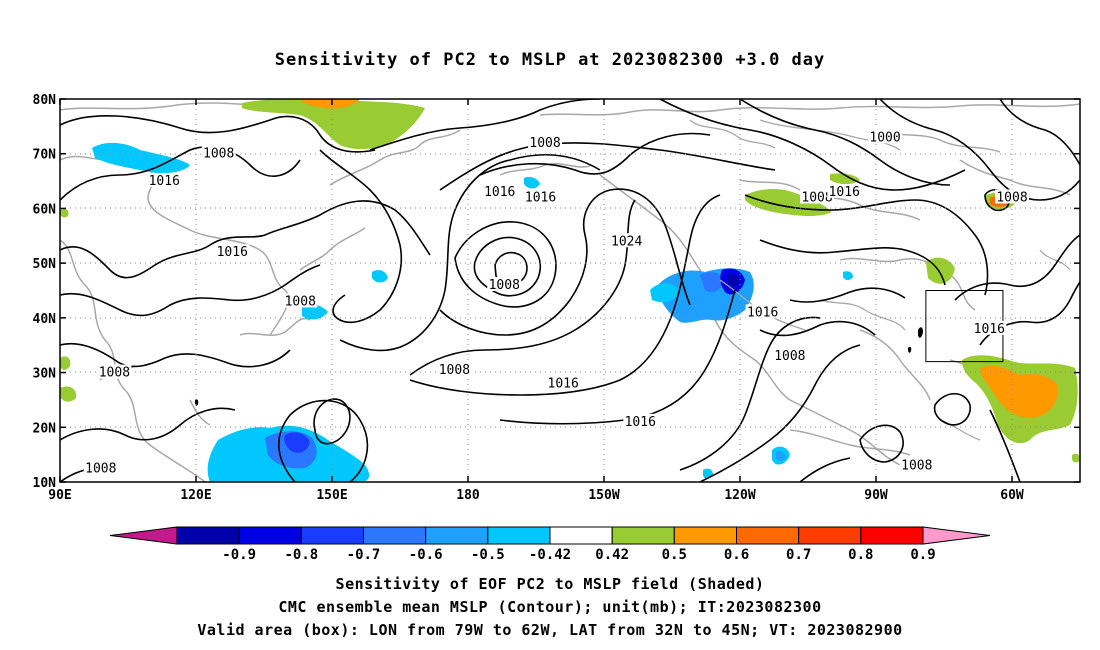 This screenshot has width=1100, height=650. I want to click on colorbar-label: -0.42, so click(550, 555).